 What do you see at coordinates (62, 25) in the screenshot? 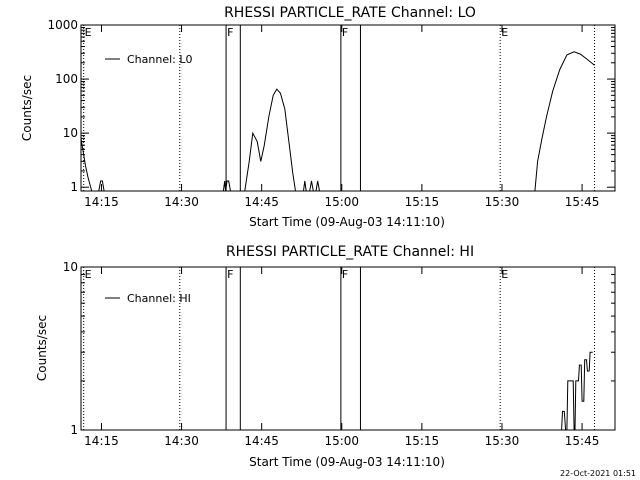
I see `y-tick-label: 1000` at bounding box center [62, 25].